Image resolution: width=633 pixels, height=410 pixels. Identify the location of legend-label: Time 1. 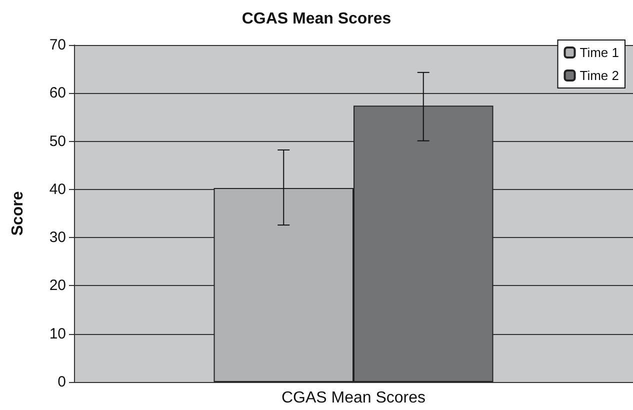
(599, 52).